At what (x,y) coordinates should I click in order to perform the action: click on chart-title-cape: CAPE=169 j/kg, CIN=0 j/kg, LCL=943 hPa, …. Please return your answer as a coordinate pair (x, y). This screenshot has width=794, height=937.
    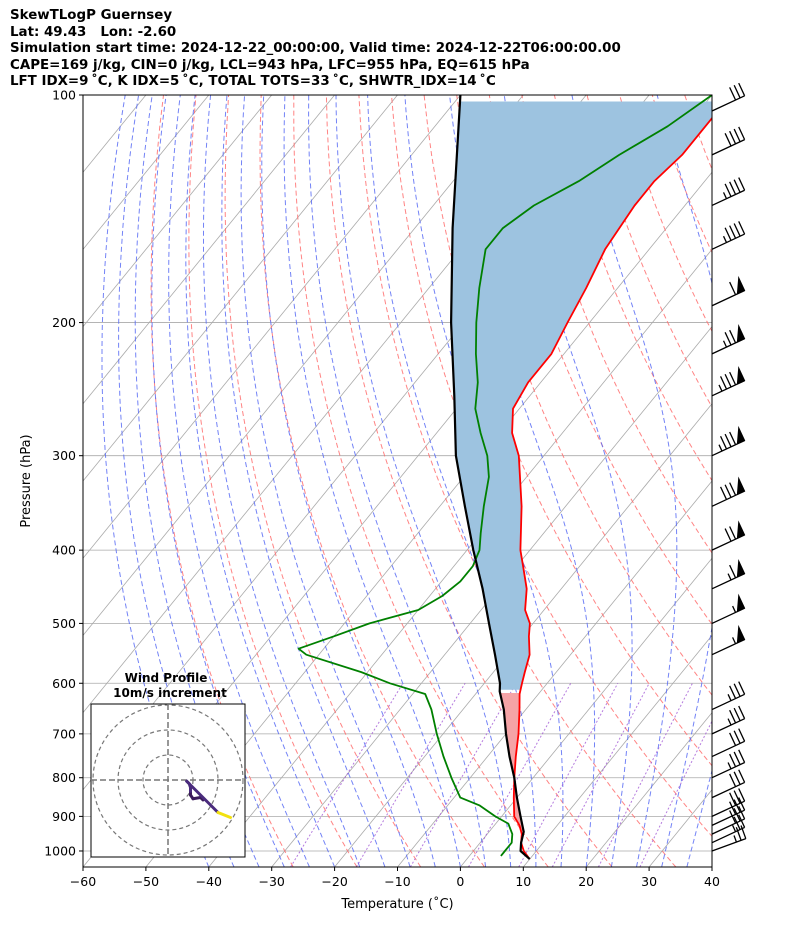
    Looking at the image, I should click on (270, 65).